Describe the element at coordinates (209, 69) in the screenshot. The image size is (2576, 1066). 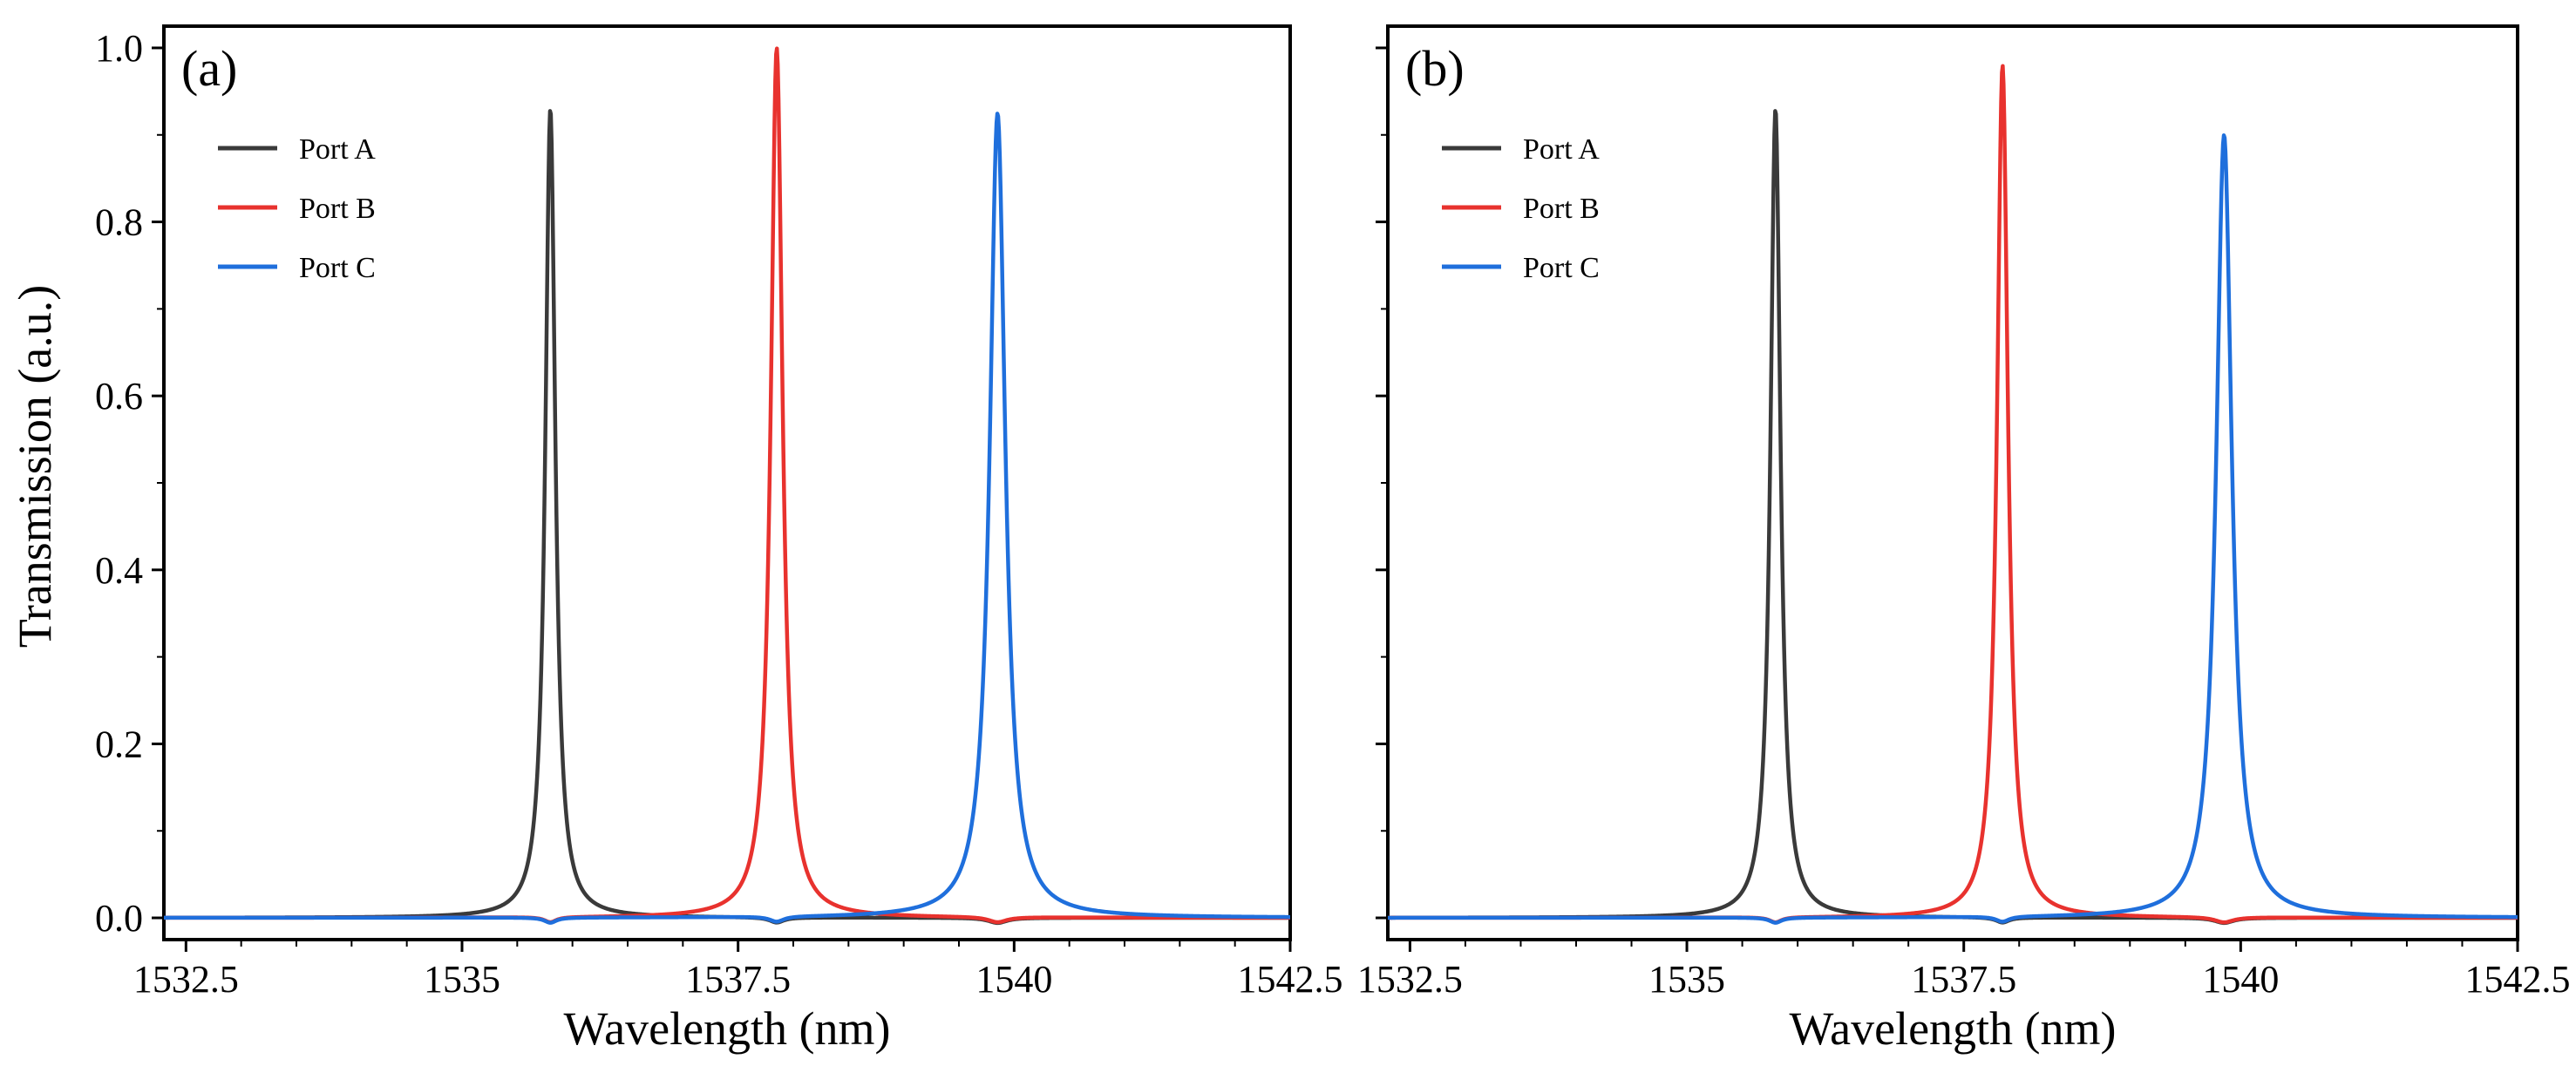
I see `panel-label: (a)` at that location.